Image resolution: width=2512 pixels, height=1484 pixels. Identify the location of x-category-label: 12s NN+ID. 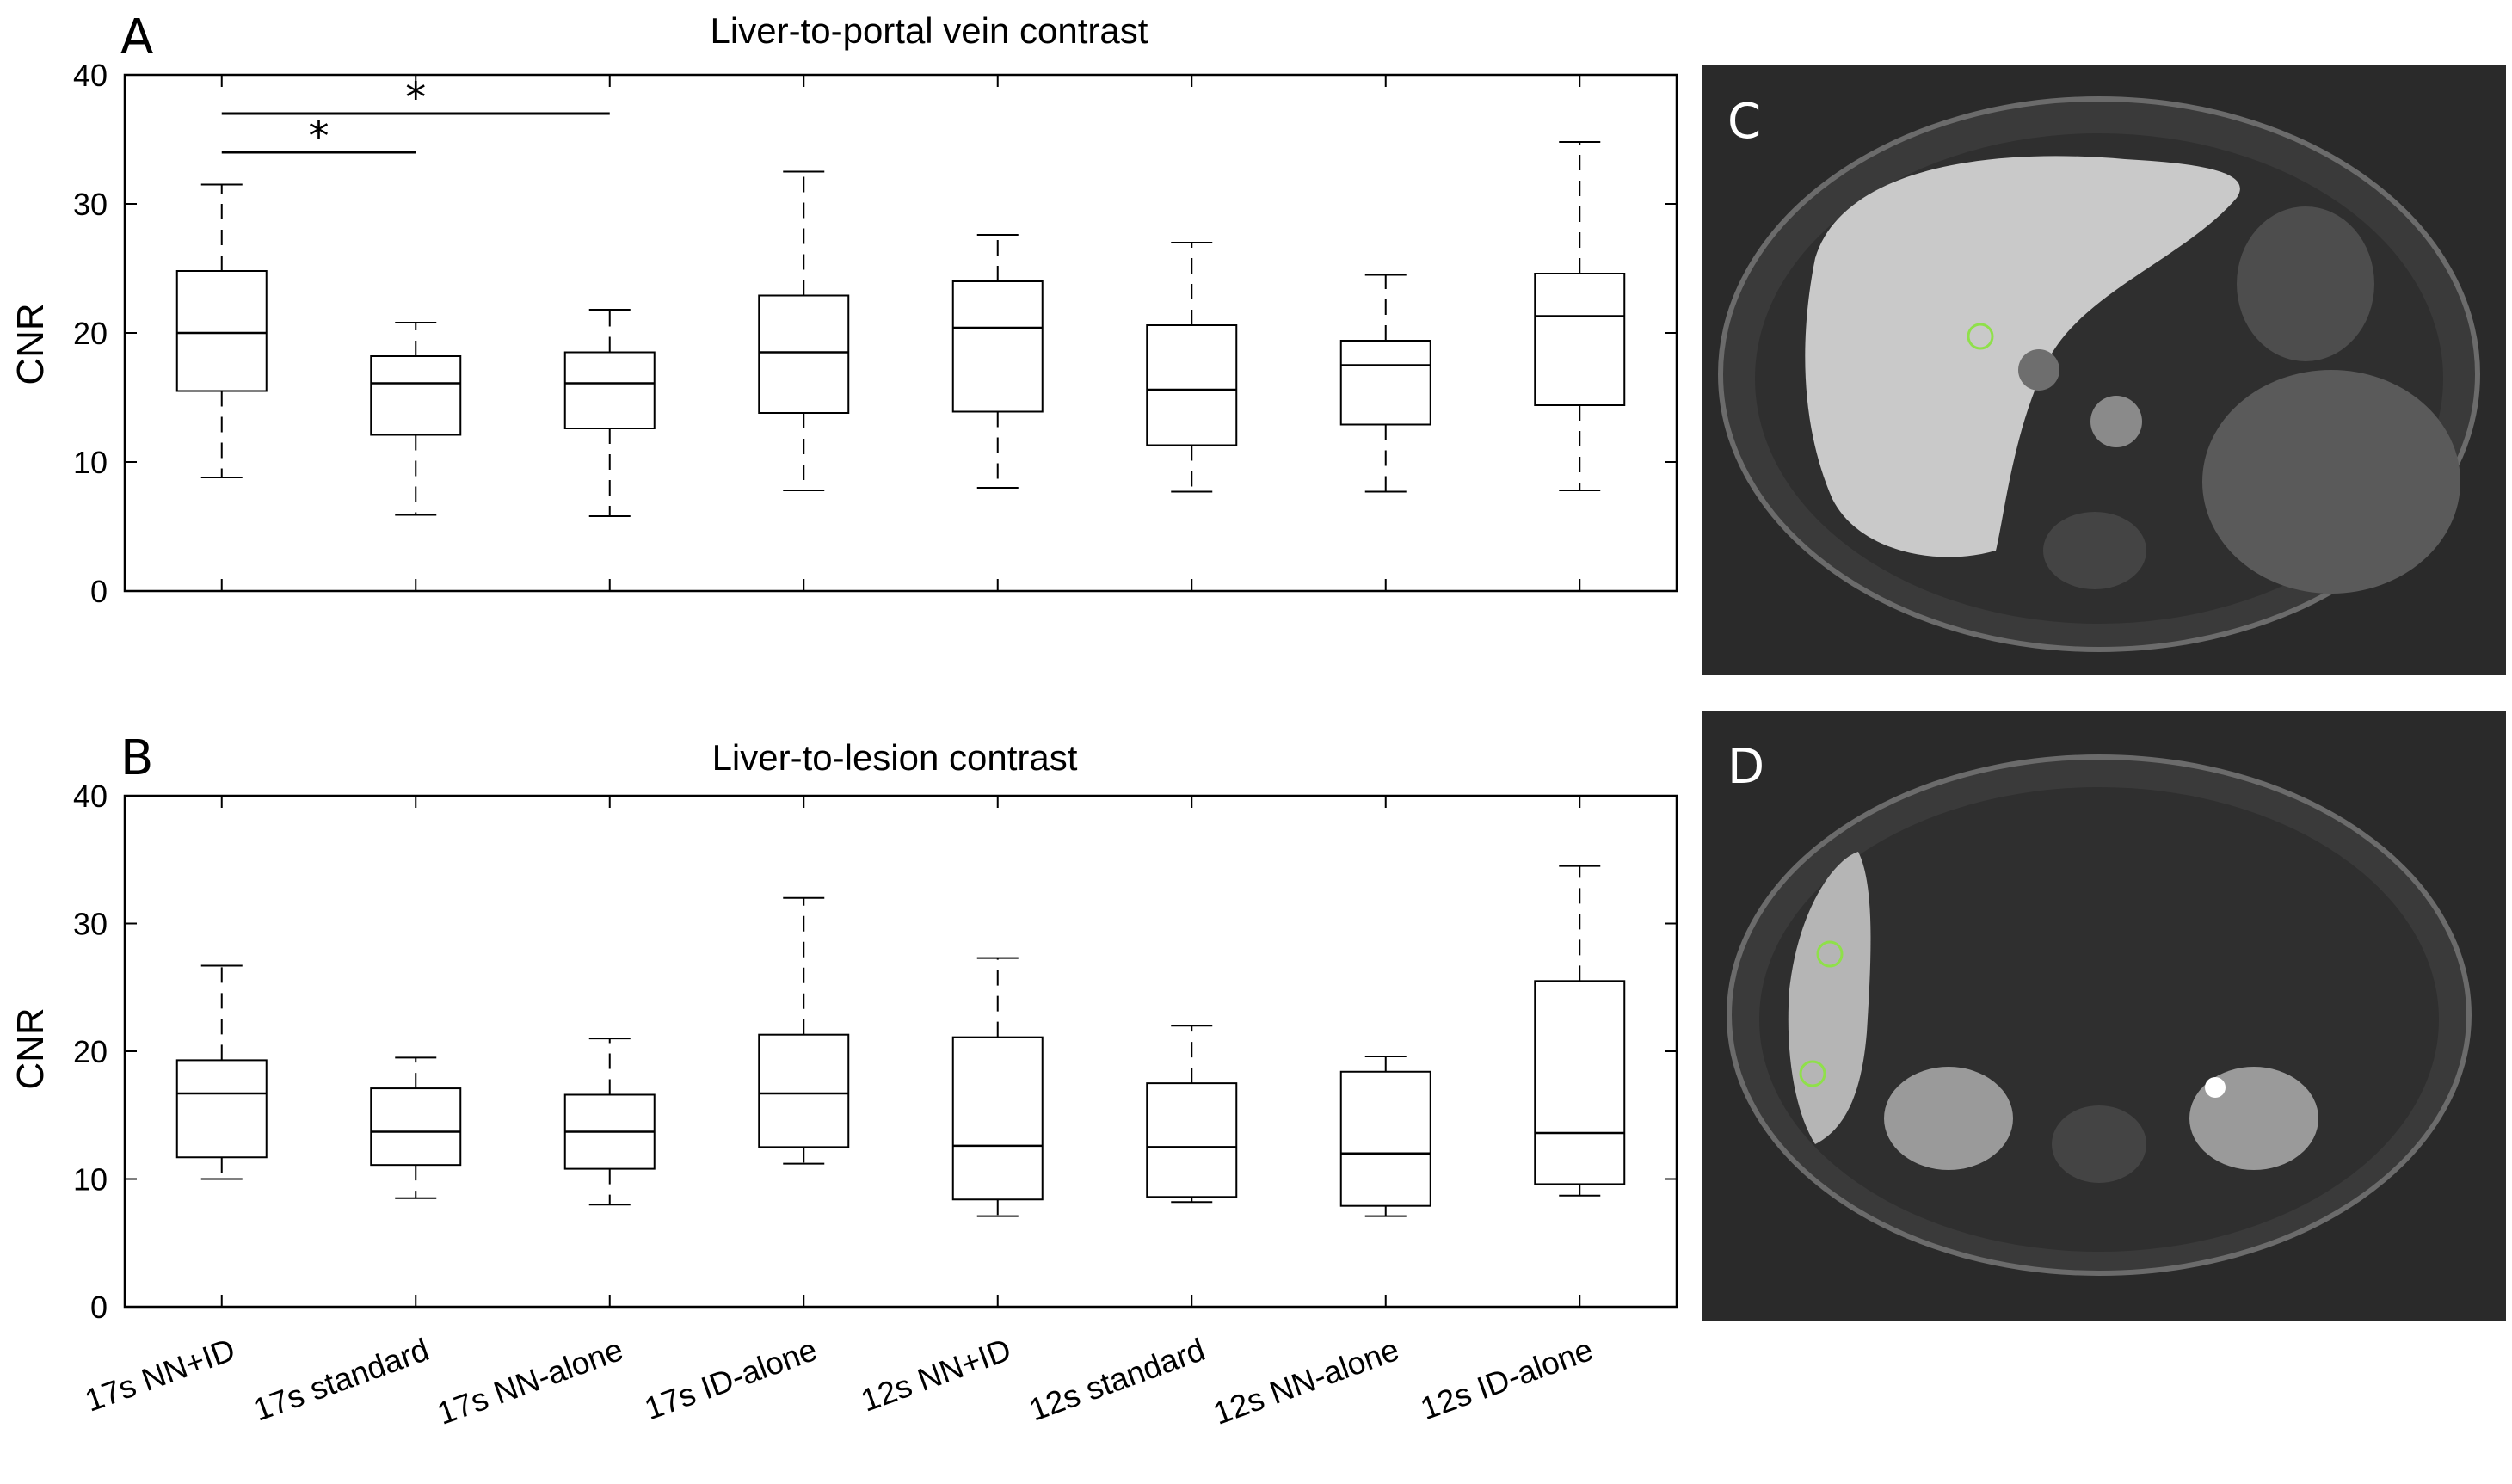
(936, 1375).